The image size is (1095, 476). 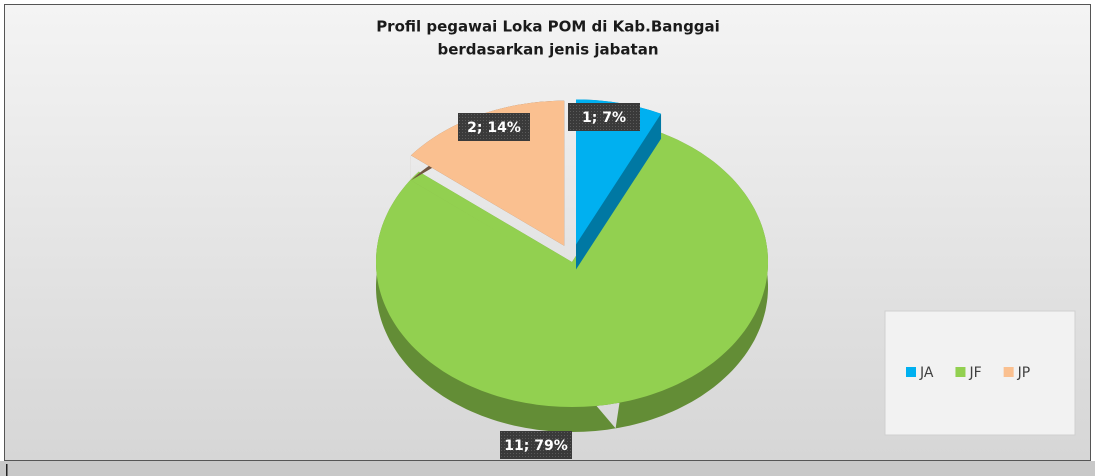 I want to click on chart-title: berdasarkan jenis jabatan, so click(x=548, y=50).